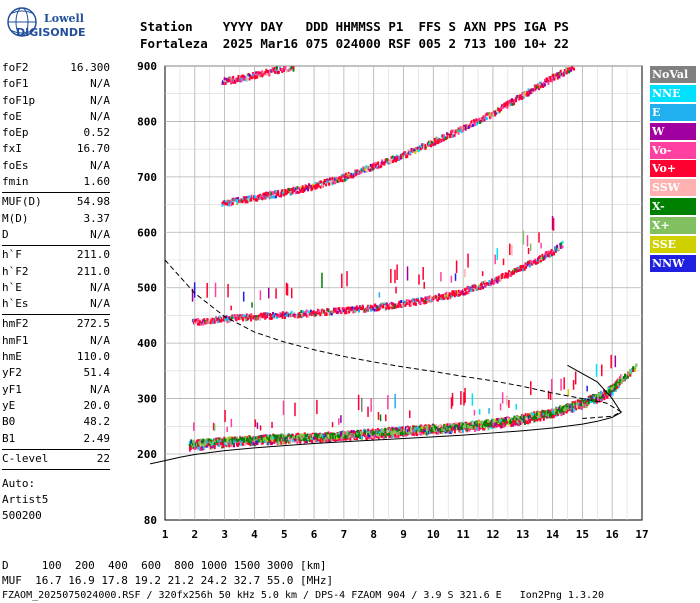 This screenshot has height=603, width=700. What do you see at coordinates (314, 534) in the screenshot?
I see `x-tick-label: 6` at bounding box center [314, 534].